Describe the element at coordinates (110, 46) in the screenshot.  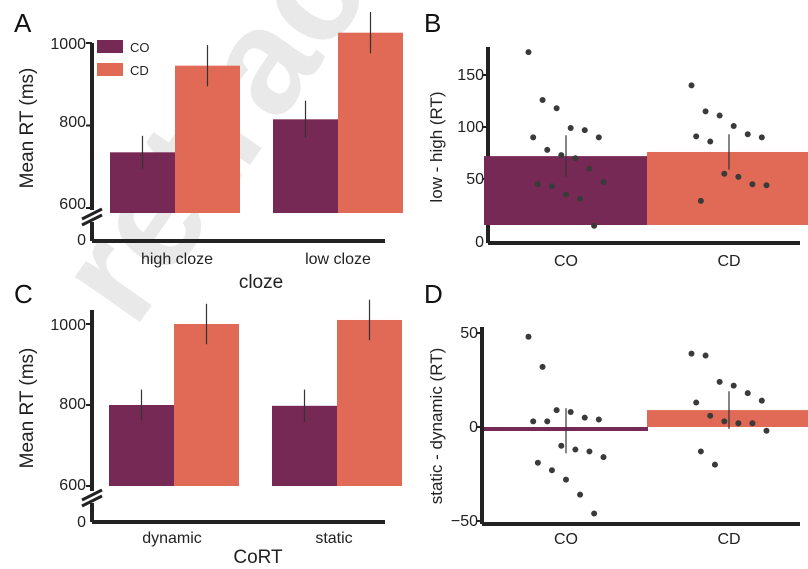
I see `legend-swatch-co` at that location.